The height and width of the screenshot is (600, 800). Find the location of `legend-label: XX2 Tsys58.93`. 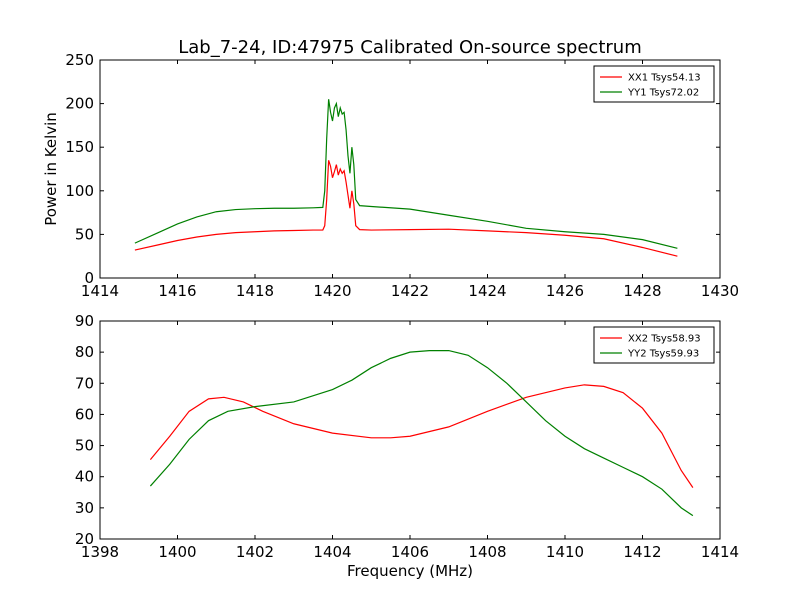

legend-label: XX2 Tsys58.93 is located at coordinates (664, 339).